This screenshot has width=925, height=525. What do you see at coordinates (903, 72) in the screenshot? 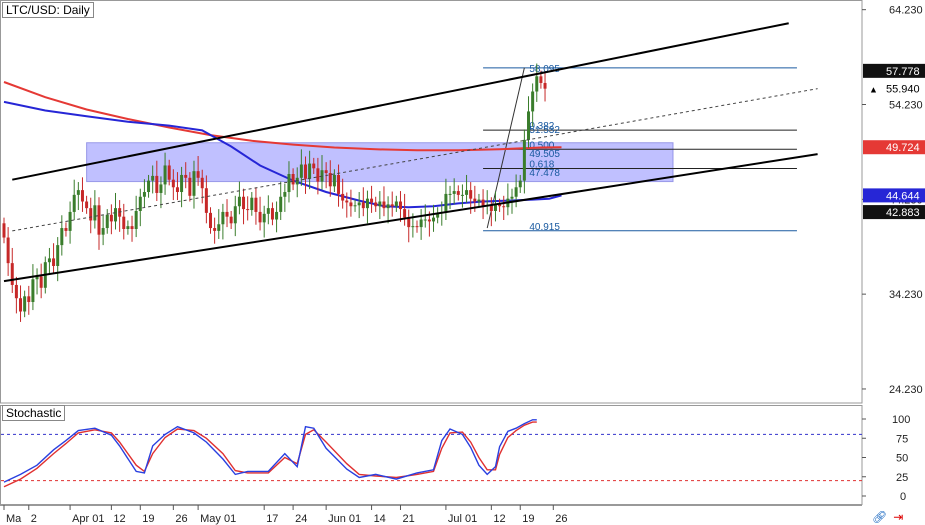
I see `price-tag-label: 57.778` at bounding box center [903, 72].